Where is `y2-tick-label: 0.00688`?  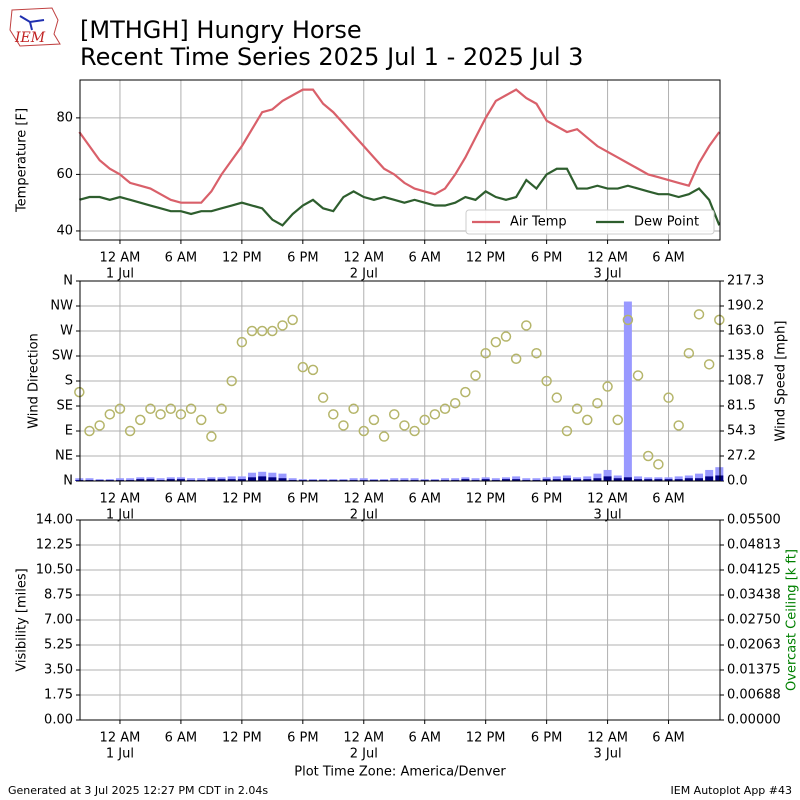 y2-tick-label: 0.00688 is located at coordinates (754, 695).